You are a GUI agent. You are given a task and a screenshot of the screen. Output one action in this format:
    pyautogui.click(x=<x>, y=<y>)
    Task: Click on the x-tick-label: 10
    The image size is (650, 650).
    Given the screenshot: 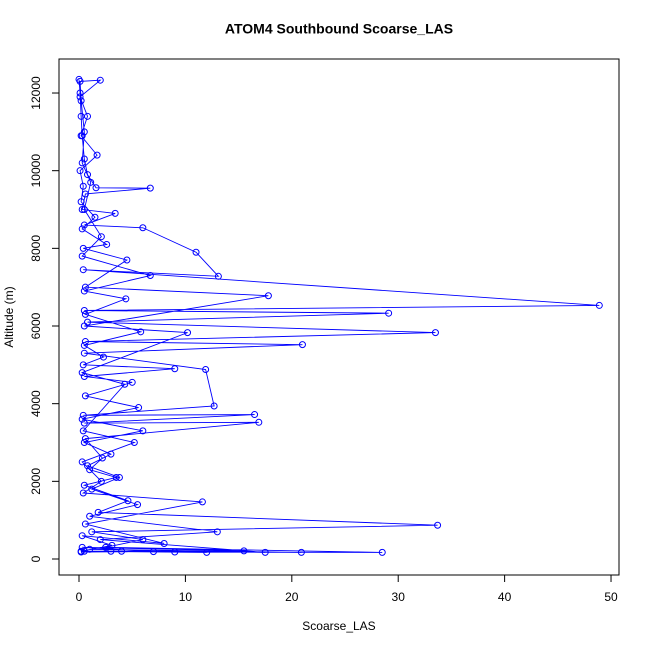 What is the action you would take?
    pyautogui.click(x=186, y=597)
    